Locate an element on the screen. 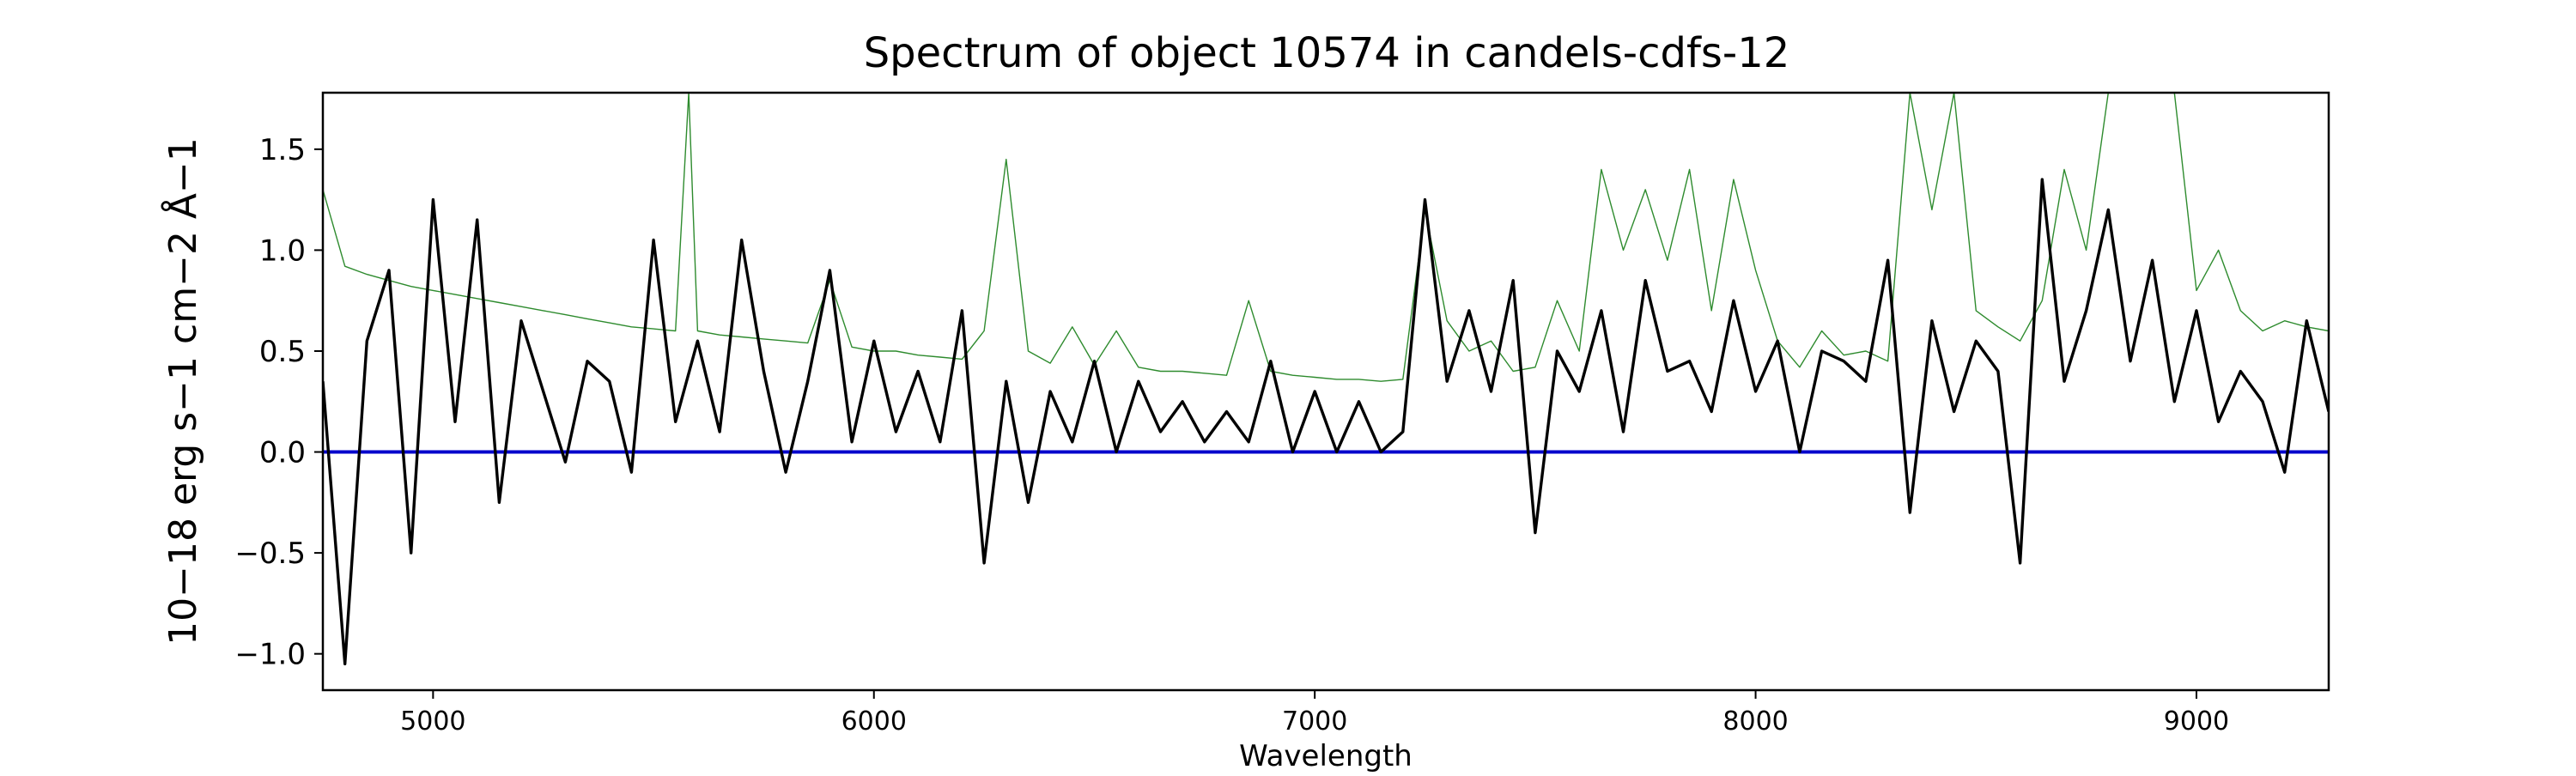 The image size is (2576, 776). y-axis: −1.0 −0.5 0.0 0.5 1.0 1.5 is located at coordinates (279, 402).